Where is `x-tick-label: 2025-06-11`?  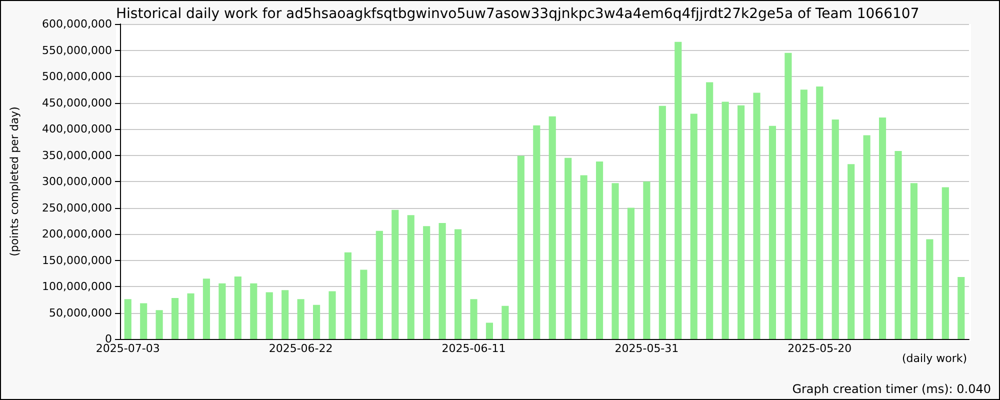
x-tick-label: 2025-06-11 is located at coordinates (474, 348).